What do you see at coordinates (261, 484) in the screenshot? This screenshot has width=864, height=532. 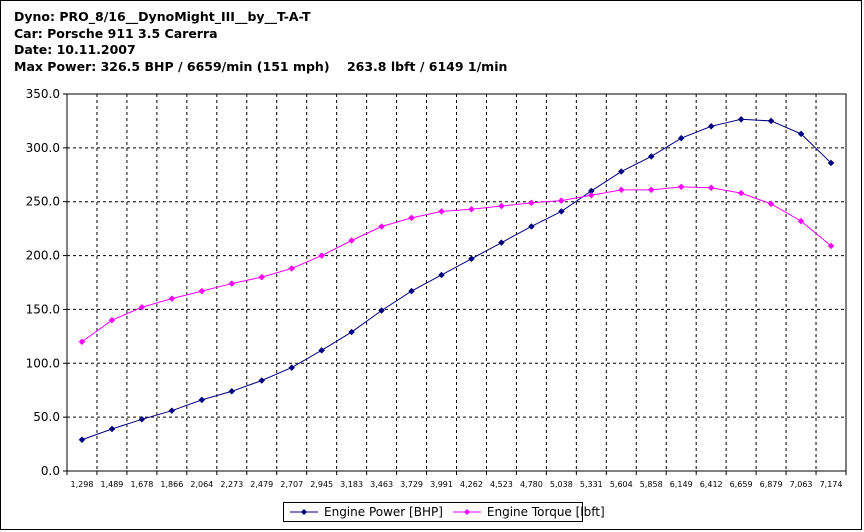 I see `x-tick-label: 2,479` at bounding box center [261, 484].